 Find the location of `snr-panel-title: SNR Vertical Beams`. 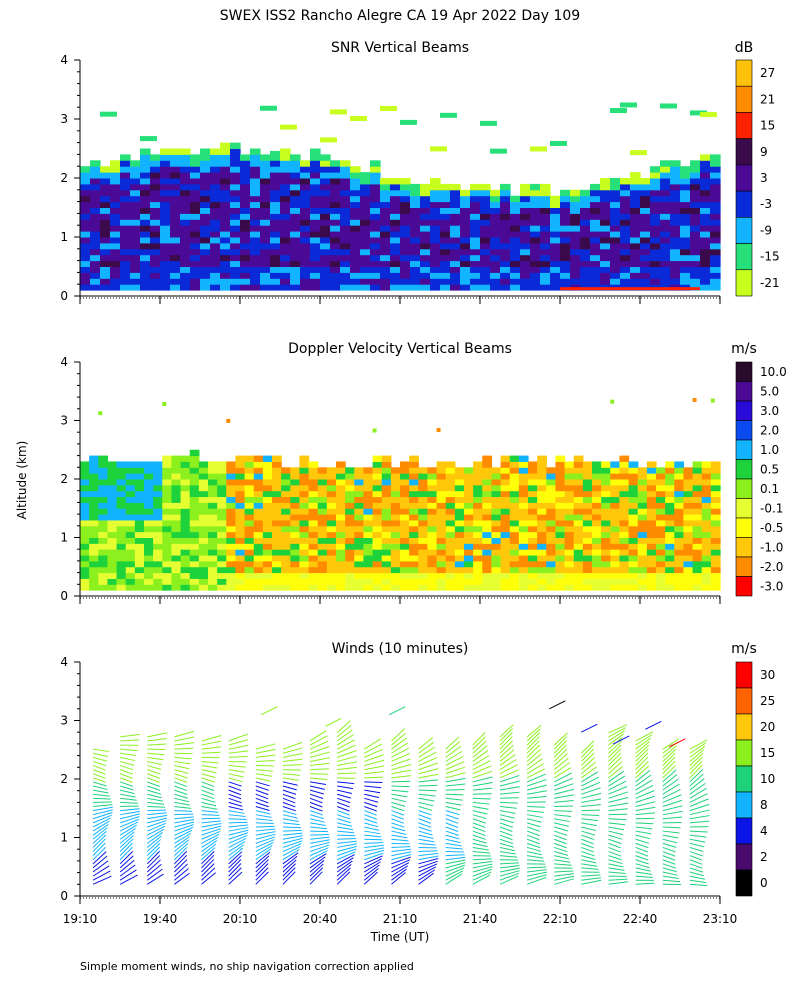

snr-panel-title: SNR Vertical Beams is located at coordinates (400, 48).